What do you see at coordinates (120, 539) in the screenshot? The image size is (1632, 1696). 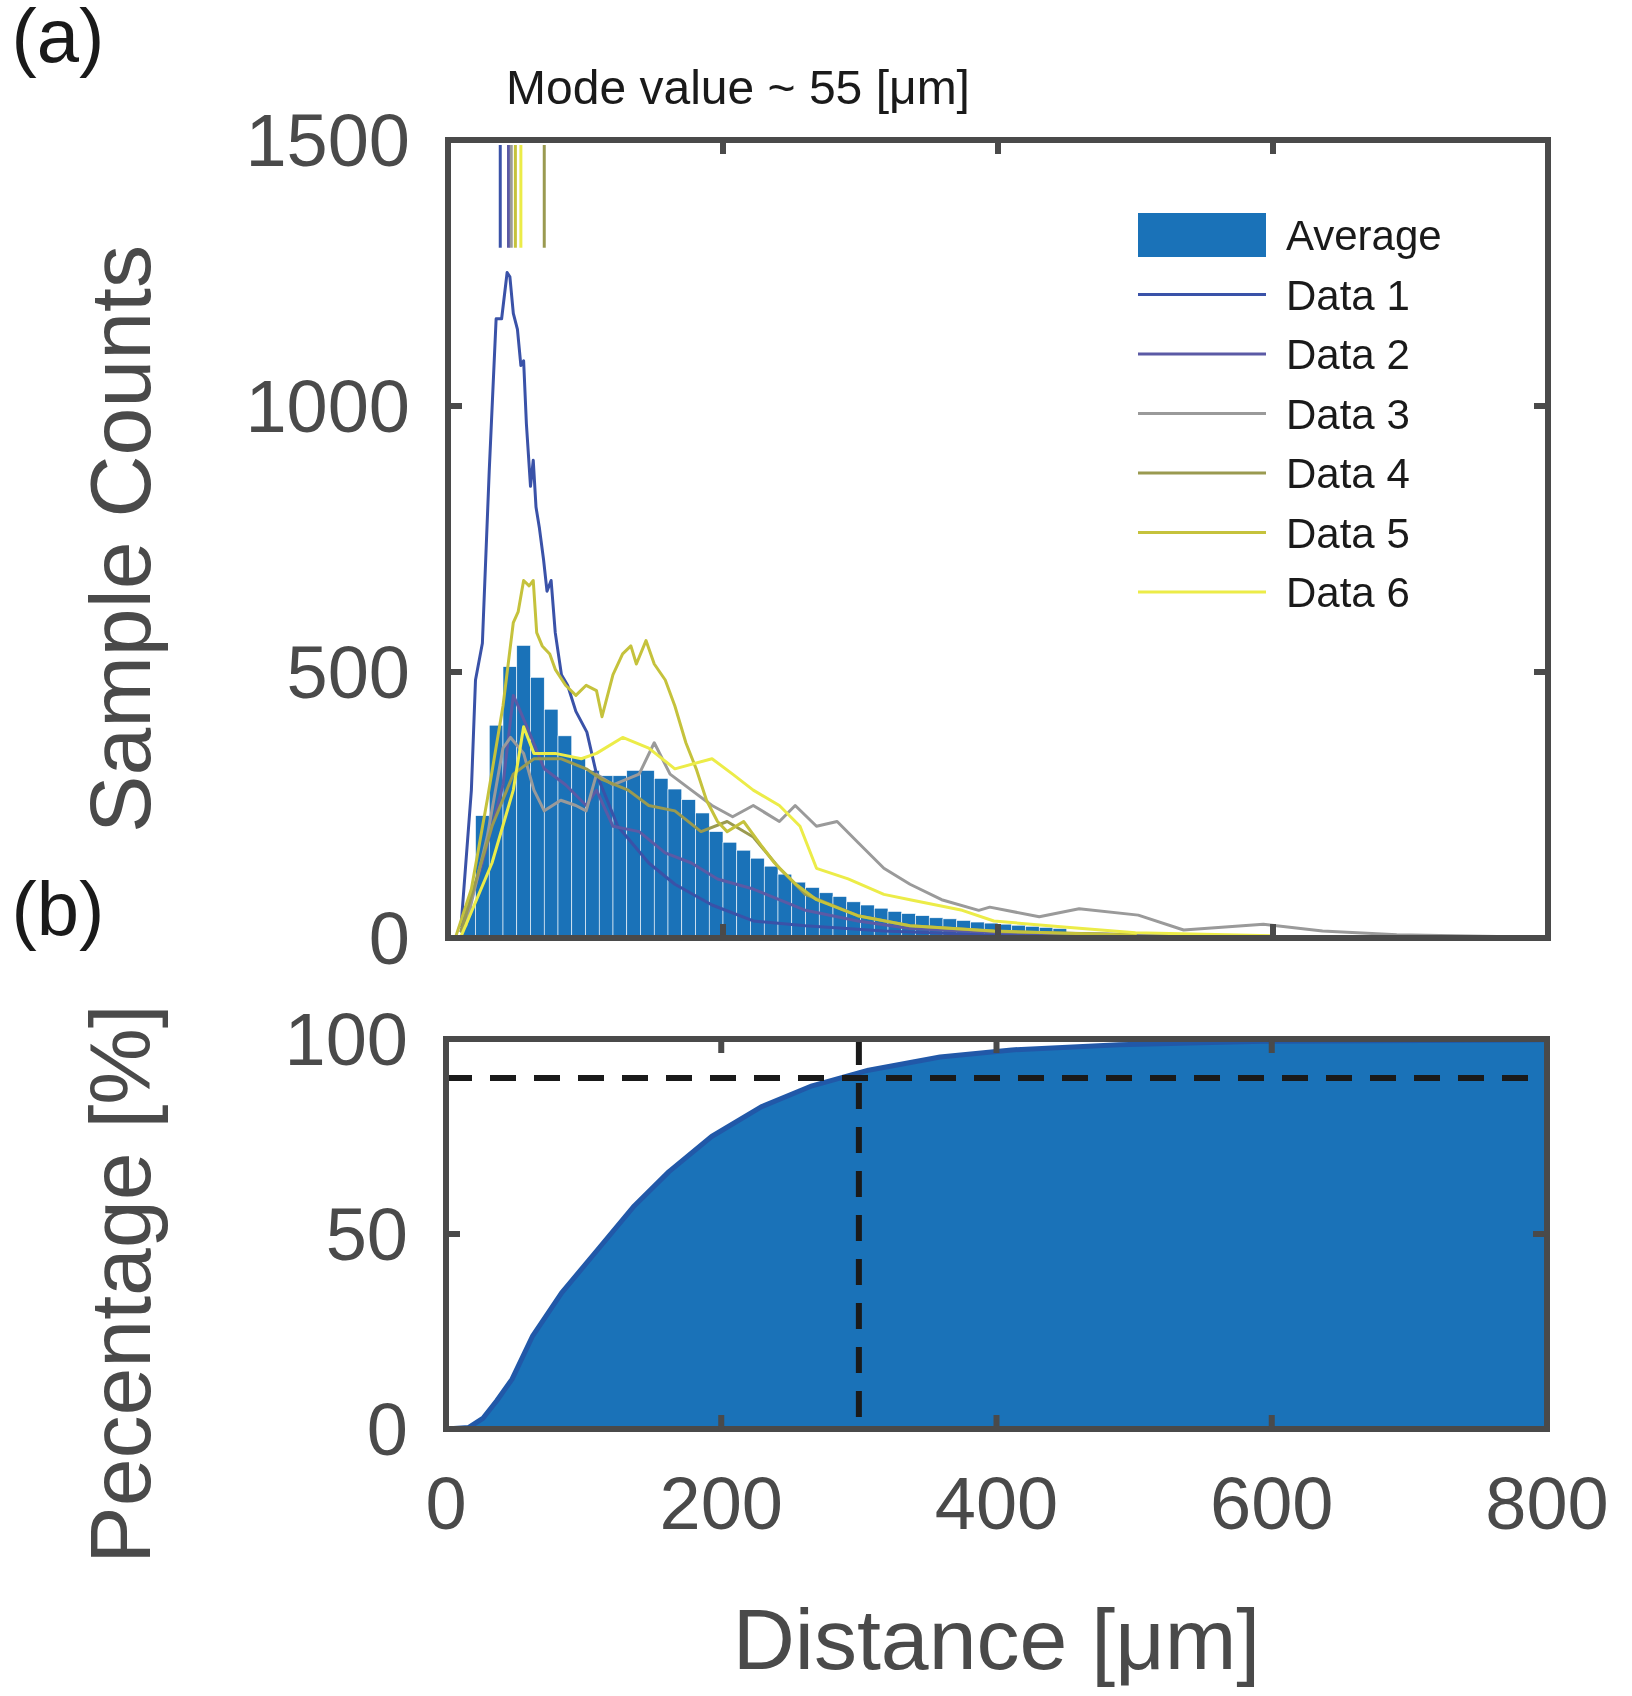 I see `y-axis-title: Sample Counts` at bounding box center [120, 539].